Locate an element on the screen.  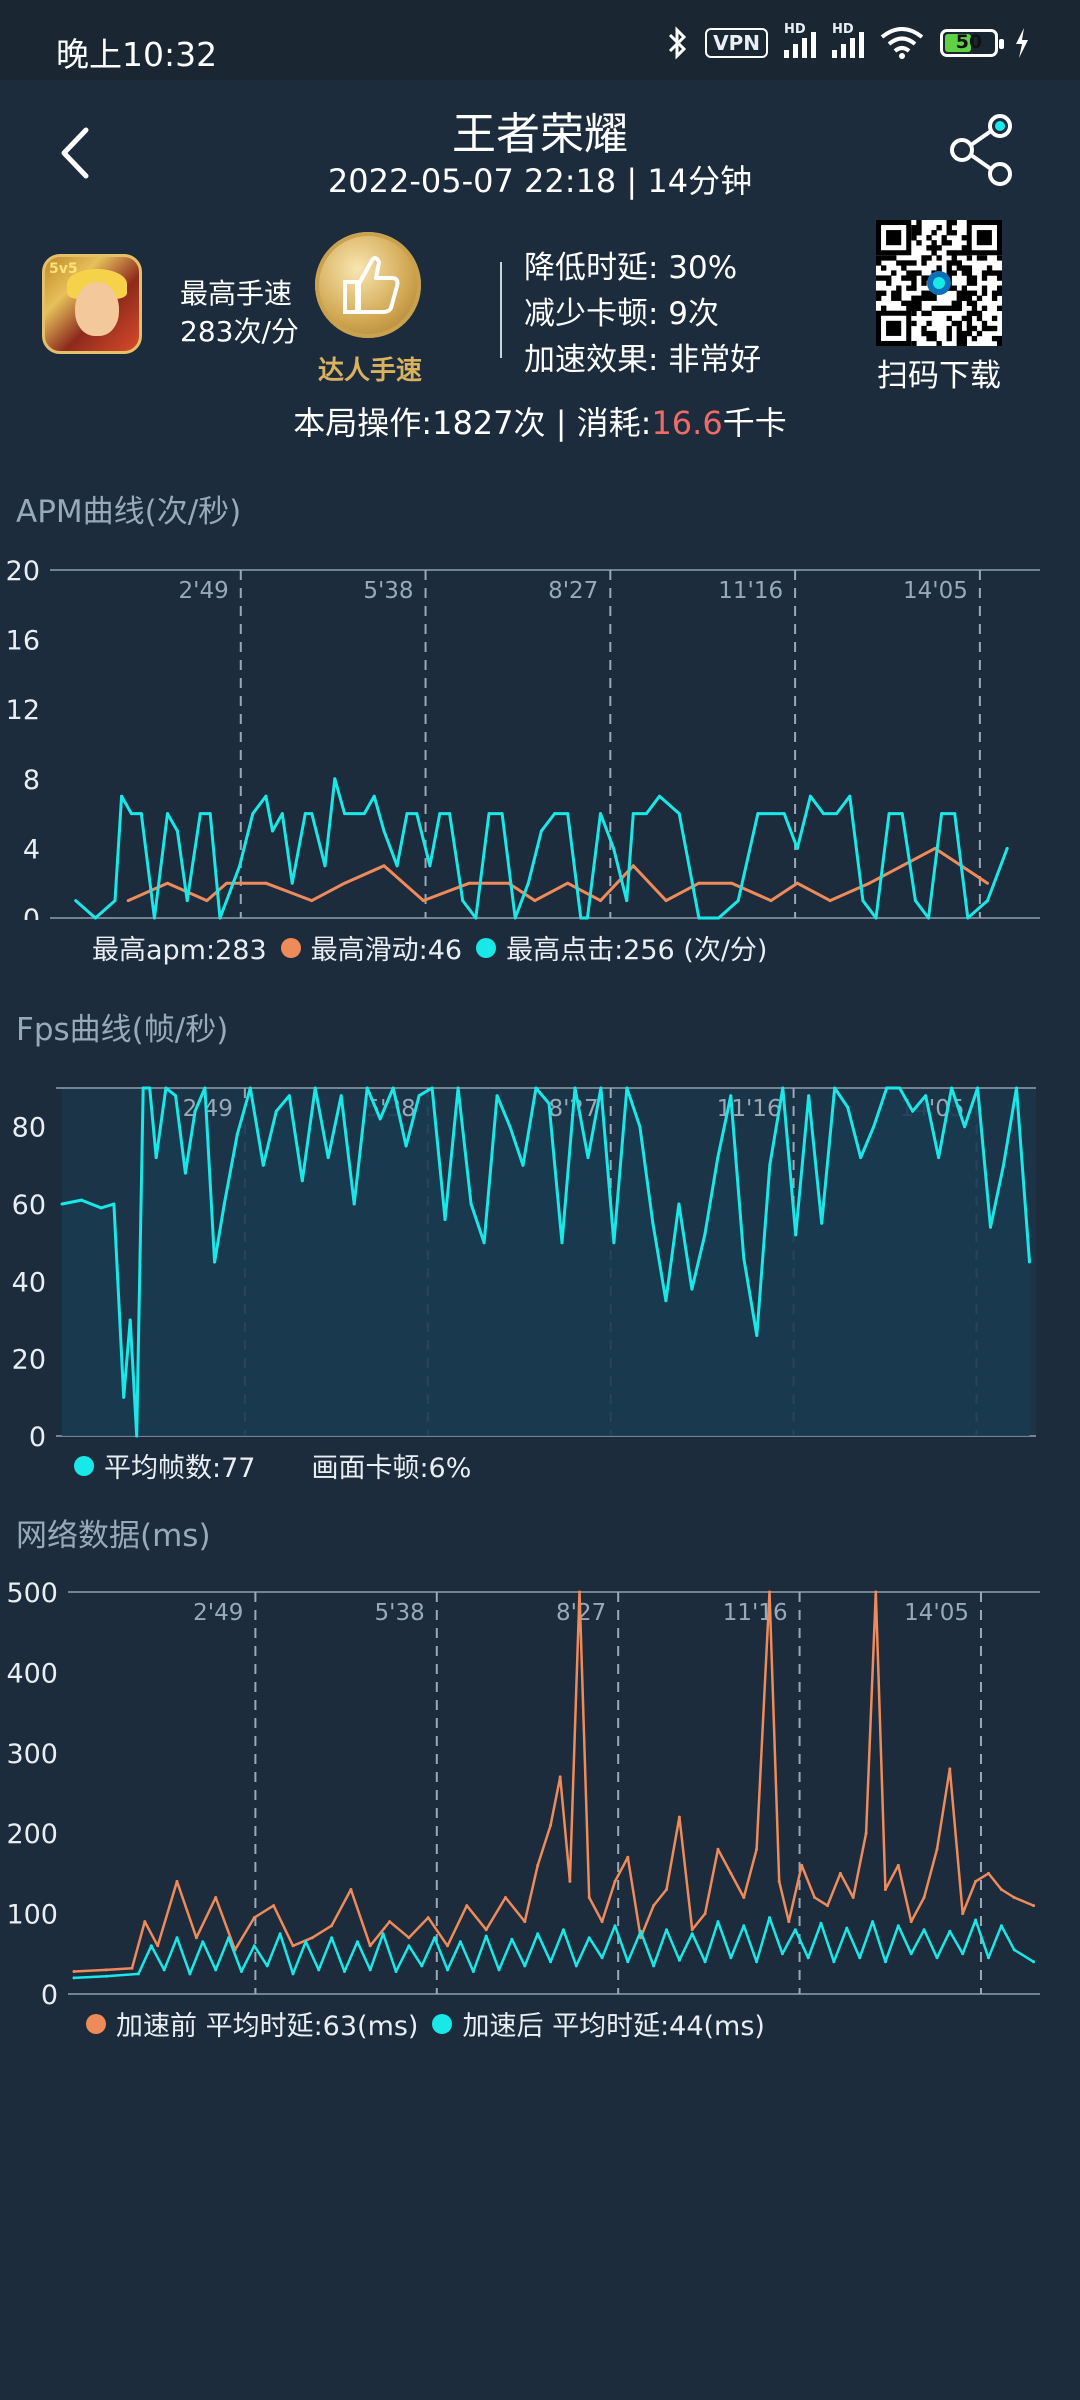
y-tick-label: 500 is located at coordinates (32, 1593).